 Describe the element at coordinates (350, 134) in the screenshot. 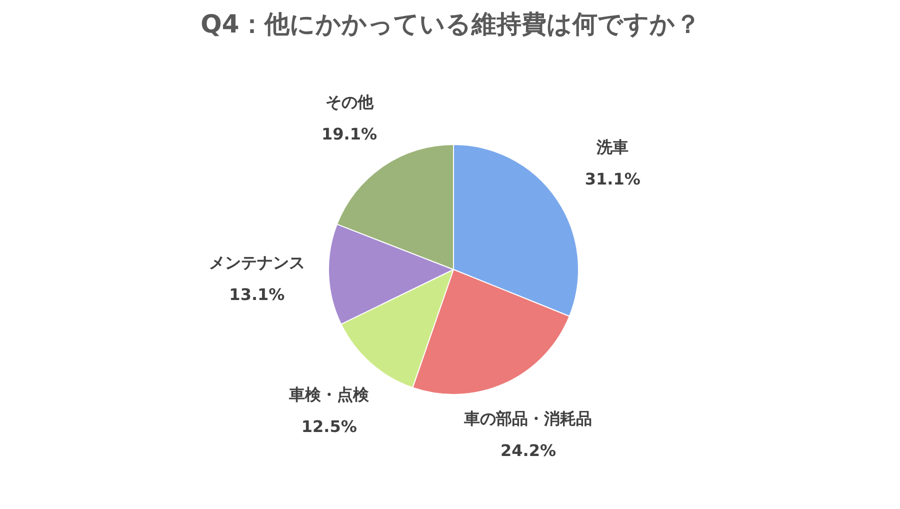

I see `data-label: 19.1%` at that location.